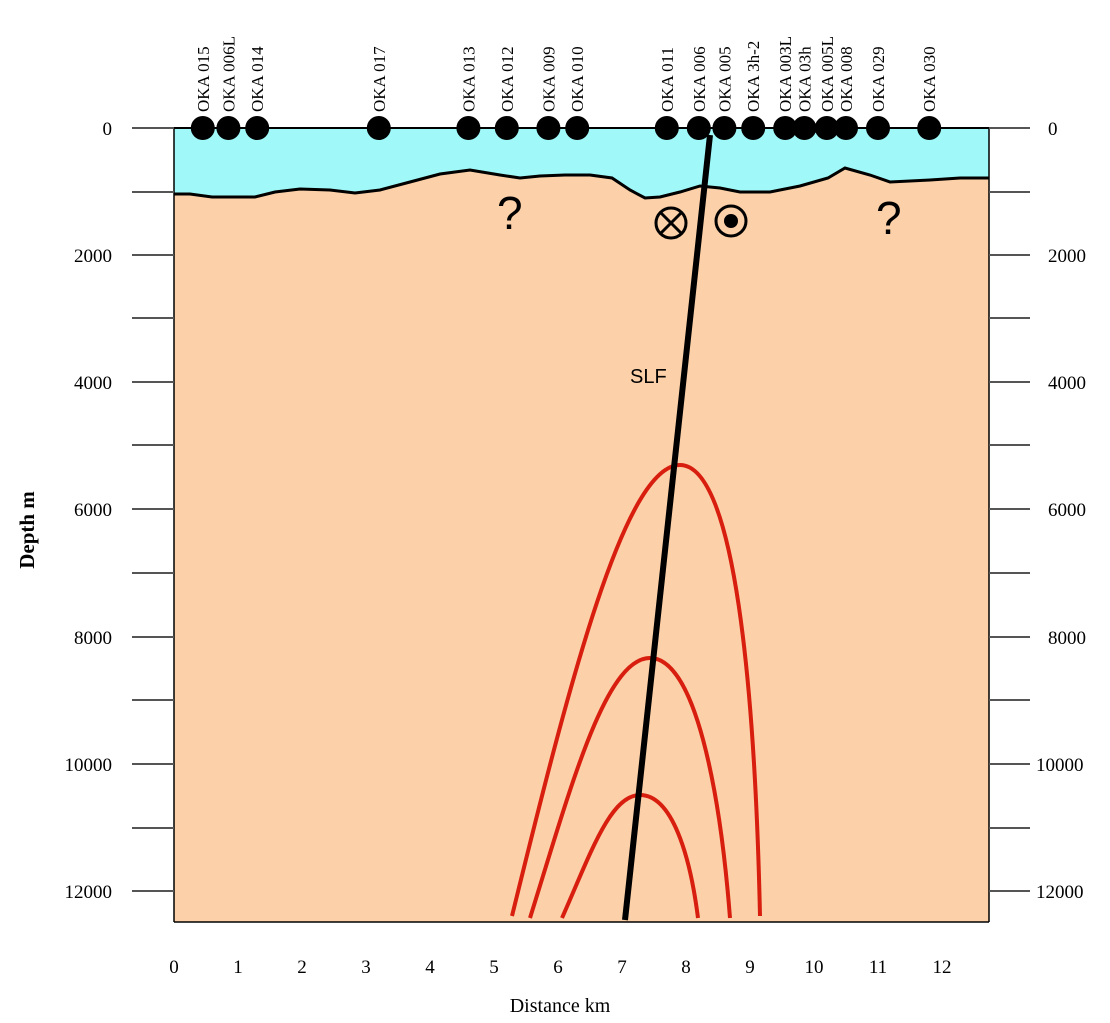 Image resolution: width=1110 pixels, height=1023 pixels. Describe the element at coordinates (93, 510) in the screenshot. I see `left-tick-6000: 6000` at that location.